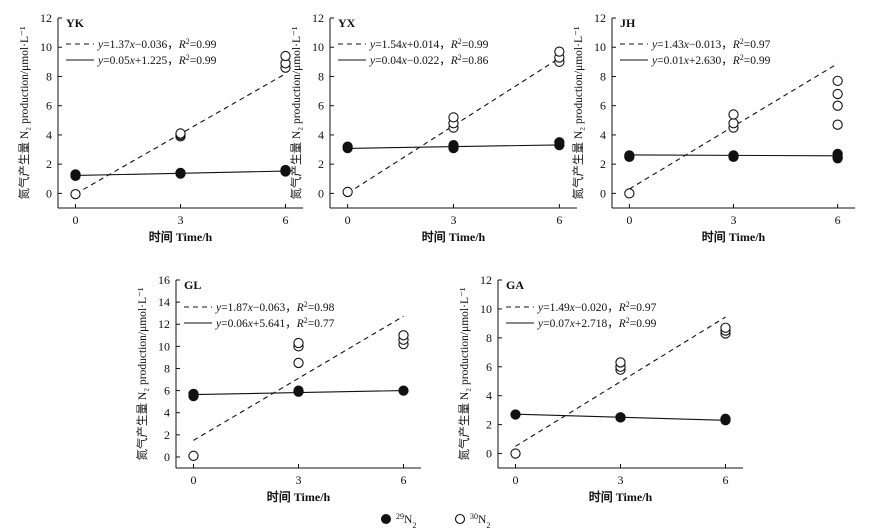 The width and height of the screenshot is (882, 532). What do you see at coordinates (711, 44) in the screenshot?
I see `fit-equation: y=1.43x−0.013，R2=0.97` at bounding box center [711, 44].